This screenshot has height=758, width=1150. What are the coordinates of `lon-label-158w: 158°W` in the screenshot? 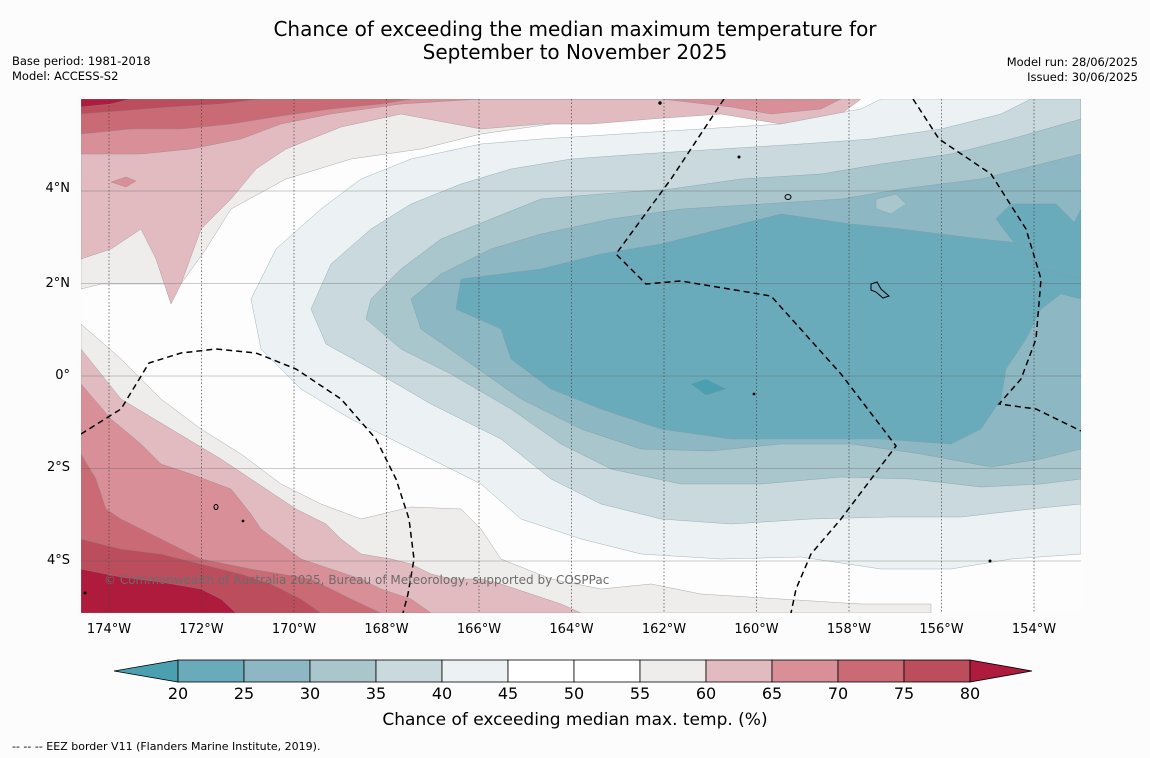 It's located at (849, 629).